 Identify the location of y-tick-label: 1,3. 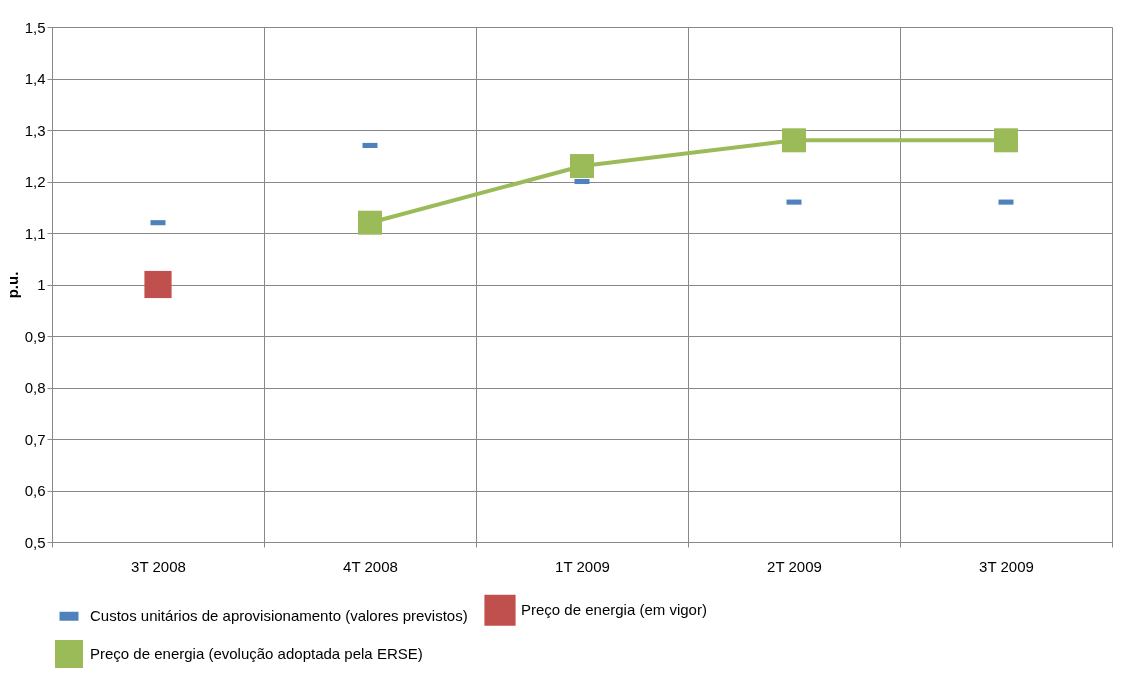
(35, 130).